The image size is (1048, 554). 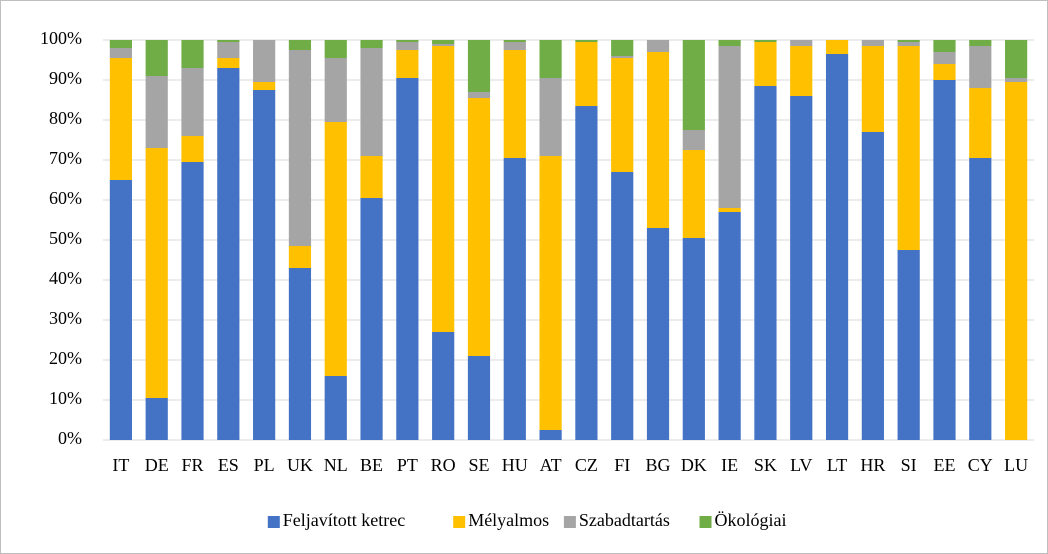 I want to click on x-tick-label: UK, so click(x=300, y=465).